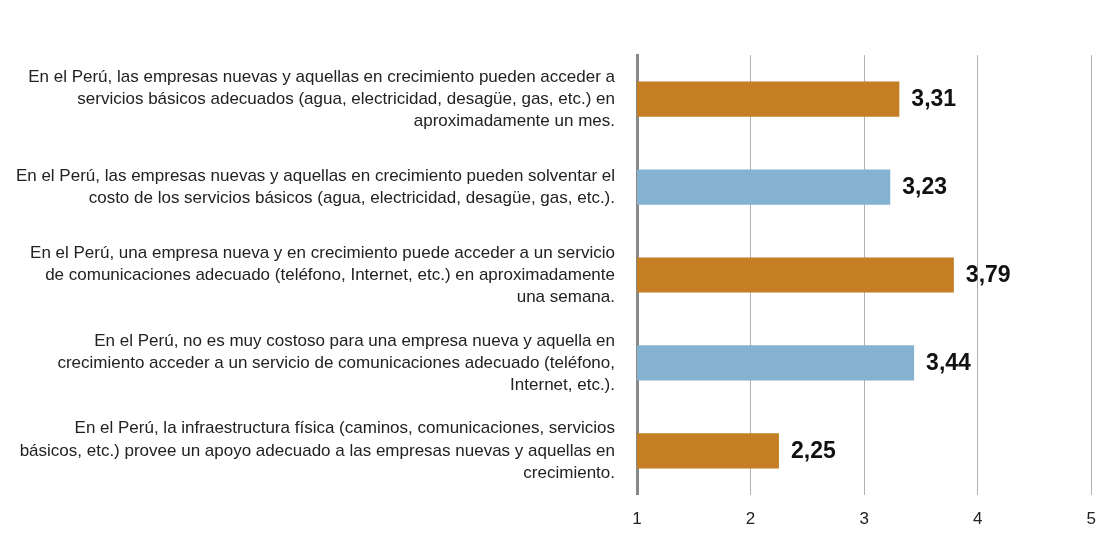  What do you see at coordinates (322, 274) in the screenshot?
I see `y-tick-label: En el Perú, una empresa nueva y en crecimiento puede acceder a un servicio de comunicaciones adecuado (teléfono, Internet, etc.) en aproximadamente una semana.` at bounding box center [322, 274].